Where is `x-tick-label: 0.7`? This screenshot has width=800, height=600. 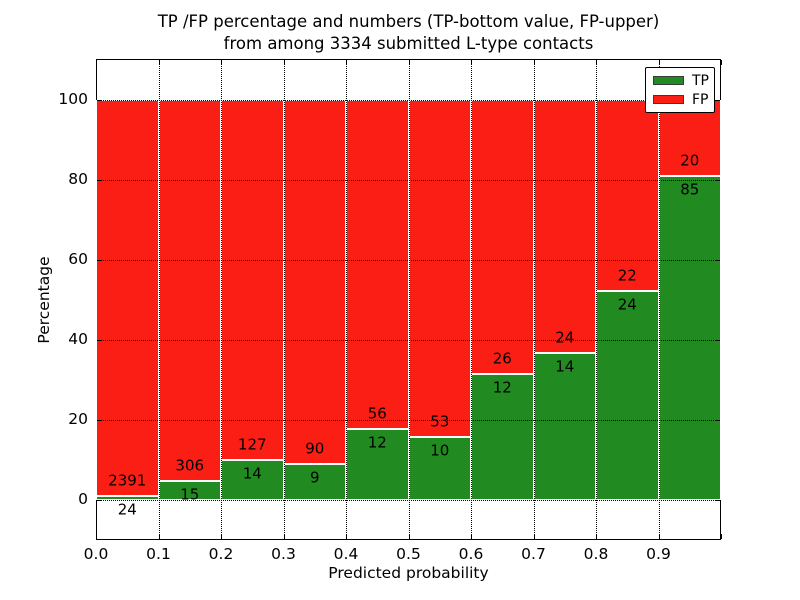
x-tick-label: 0.7 is located at coordinates (533, 554).